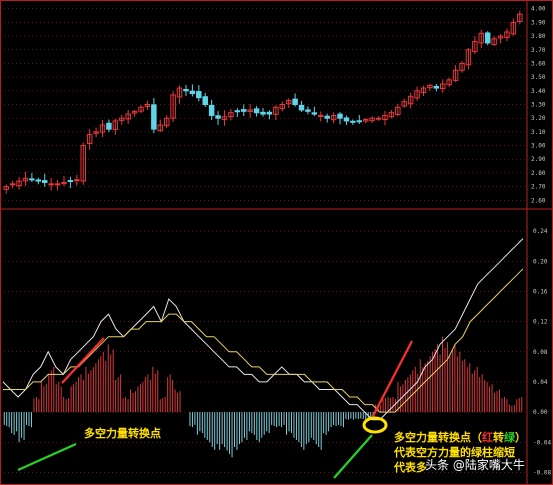 The width and height of the screenshot is (553, 485). I want to click on price-tick-label: 3.90, so click(538, 22).